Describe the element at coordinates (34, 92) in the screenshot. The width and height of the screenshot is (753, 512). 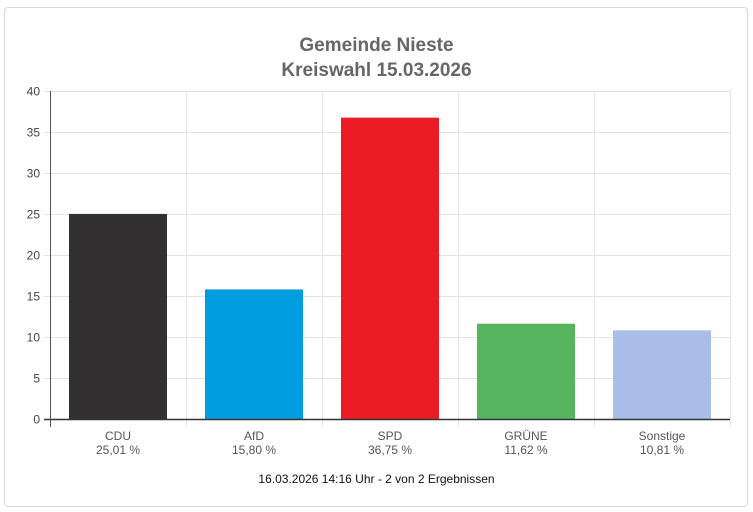
I see `y-tick-label: 40` at that location.